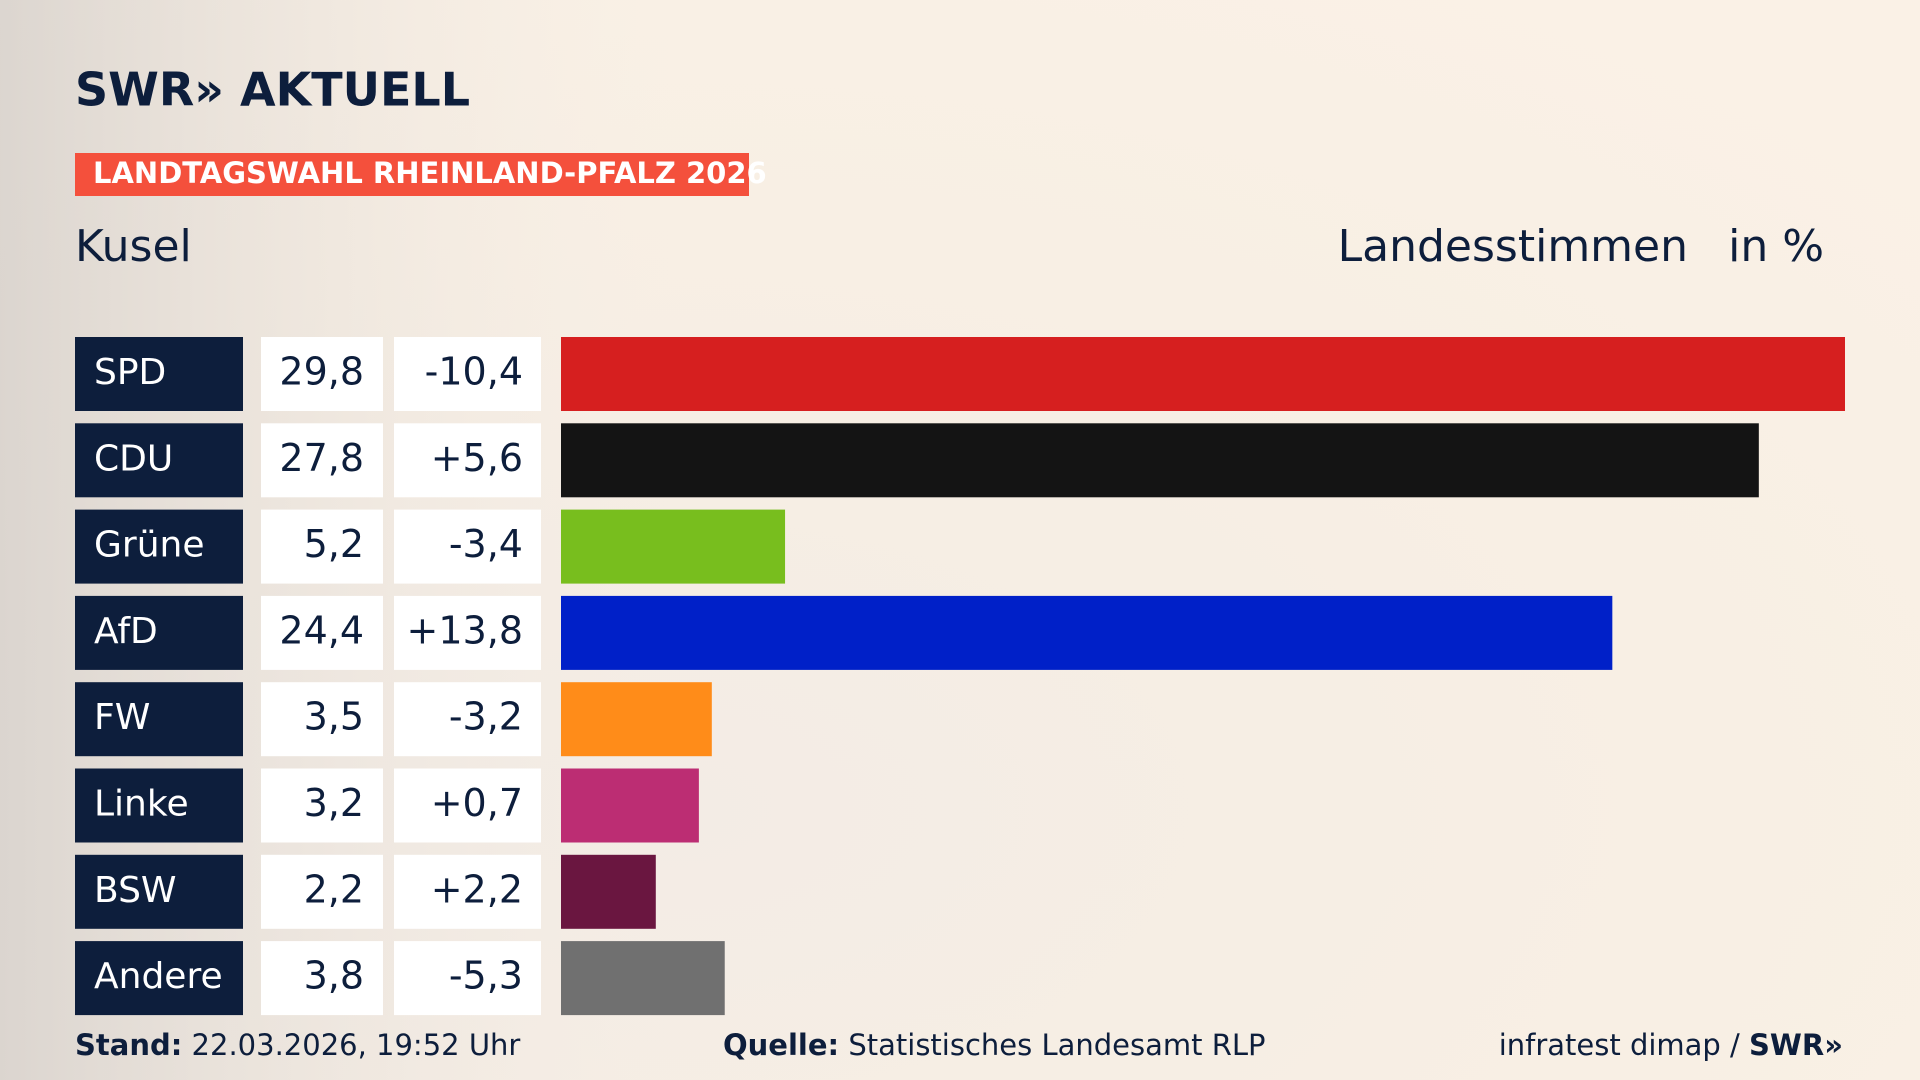 The width and height of the screenshot is (1920, 1080). I want to click on category-label: BSW, so click(135, 890).